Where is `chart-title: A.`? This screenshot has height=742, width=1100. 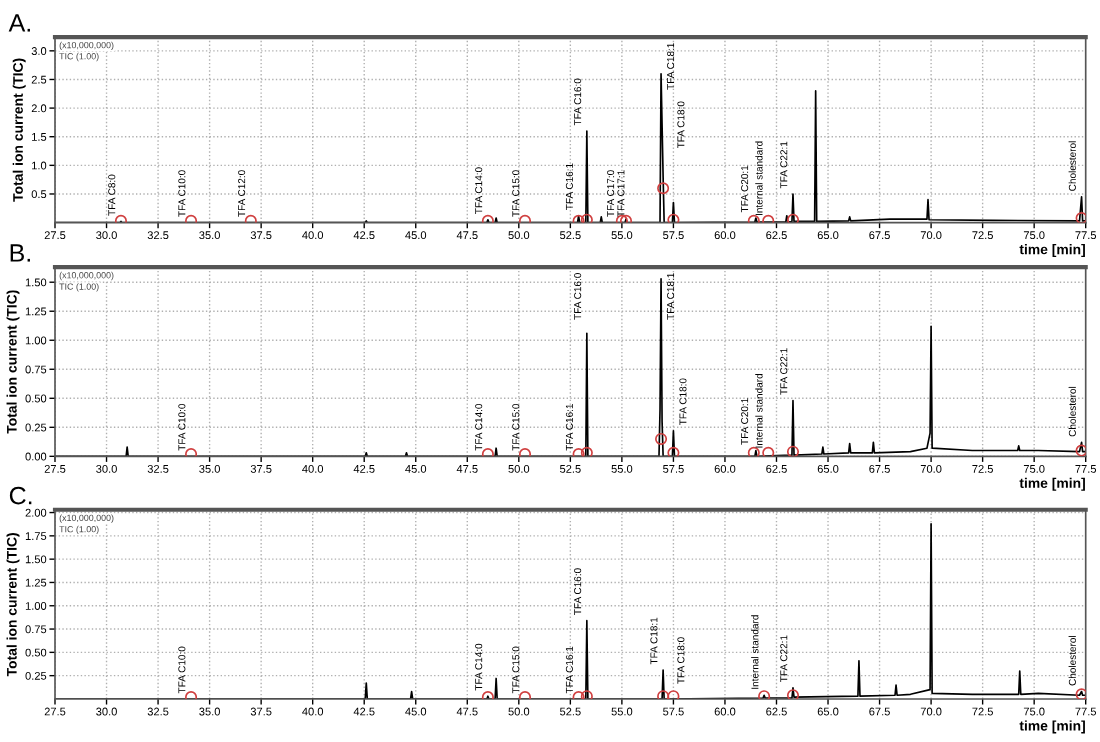
chart-title: A. is located at coordinates (19, 23).